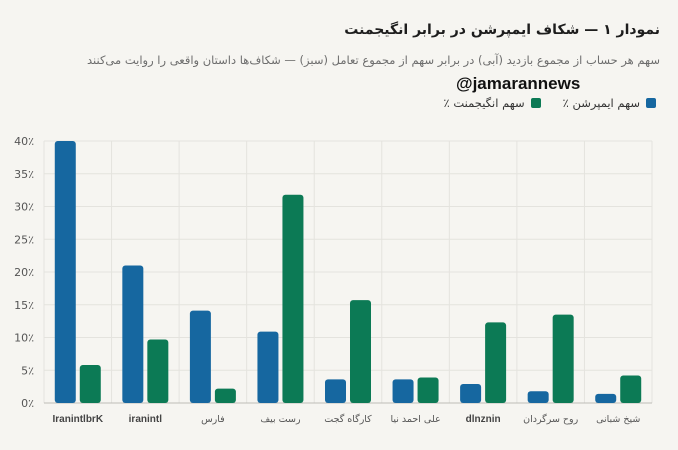  What do you see at coordinates (24, 338) in the screenshot?
I see `y-tick-label: 10٪` at bounding box center [24, 338].